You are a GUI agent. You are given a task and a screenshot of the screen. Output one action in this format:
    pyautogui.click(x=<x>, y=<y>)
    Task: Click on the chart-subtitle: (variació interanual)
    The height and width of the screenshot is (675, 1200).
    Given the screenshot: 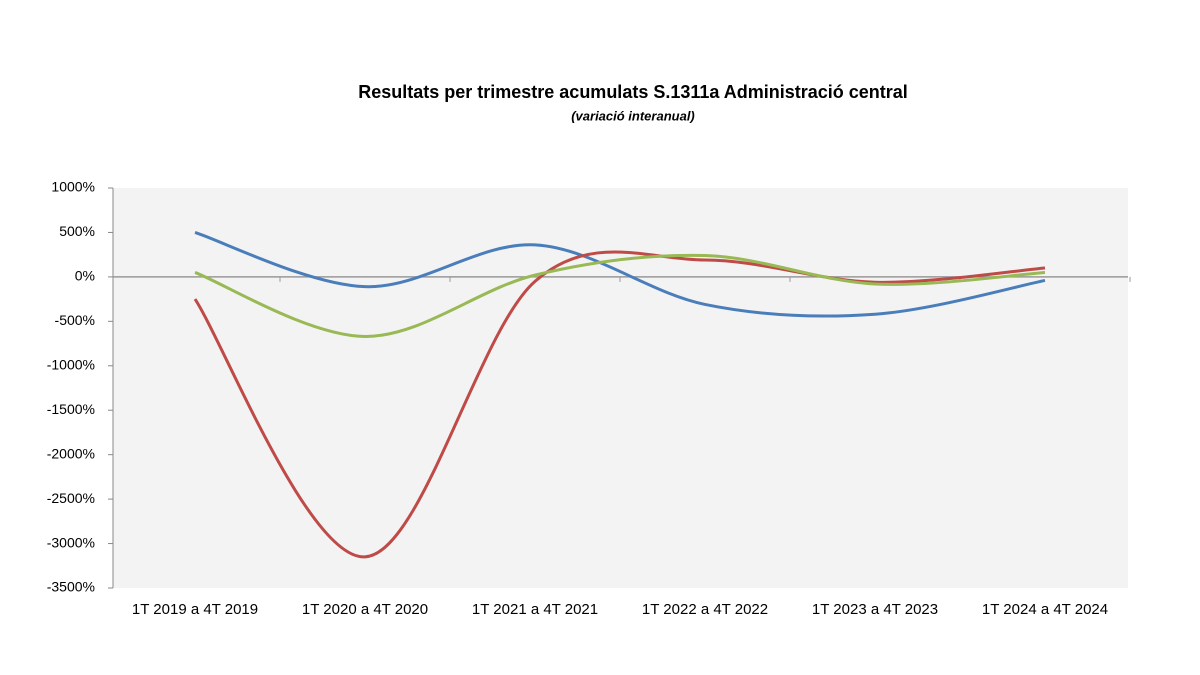 What is the action you would take?
    pyautogui.click(x=633, y=115)
    